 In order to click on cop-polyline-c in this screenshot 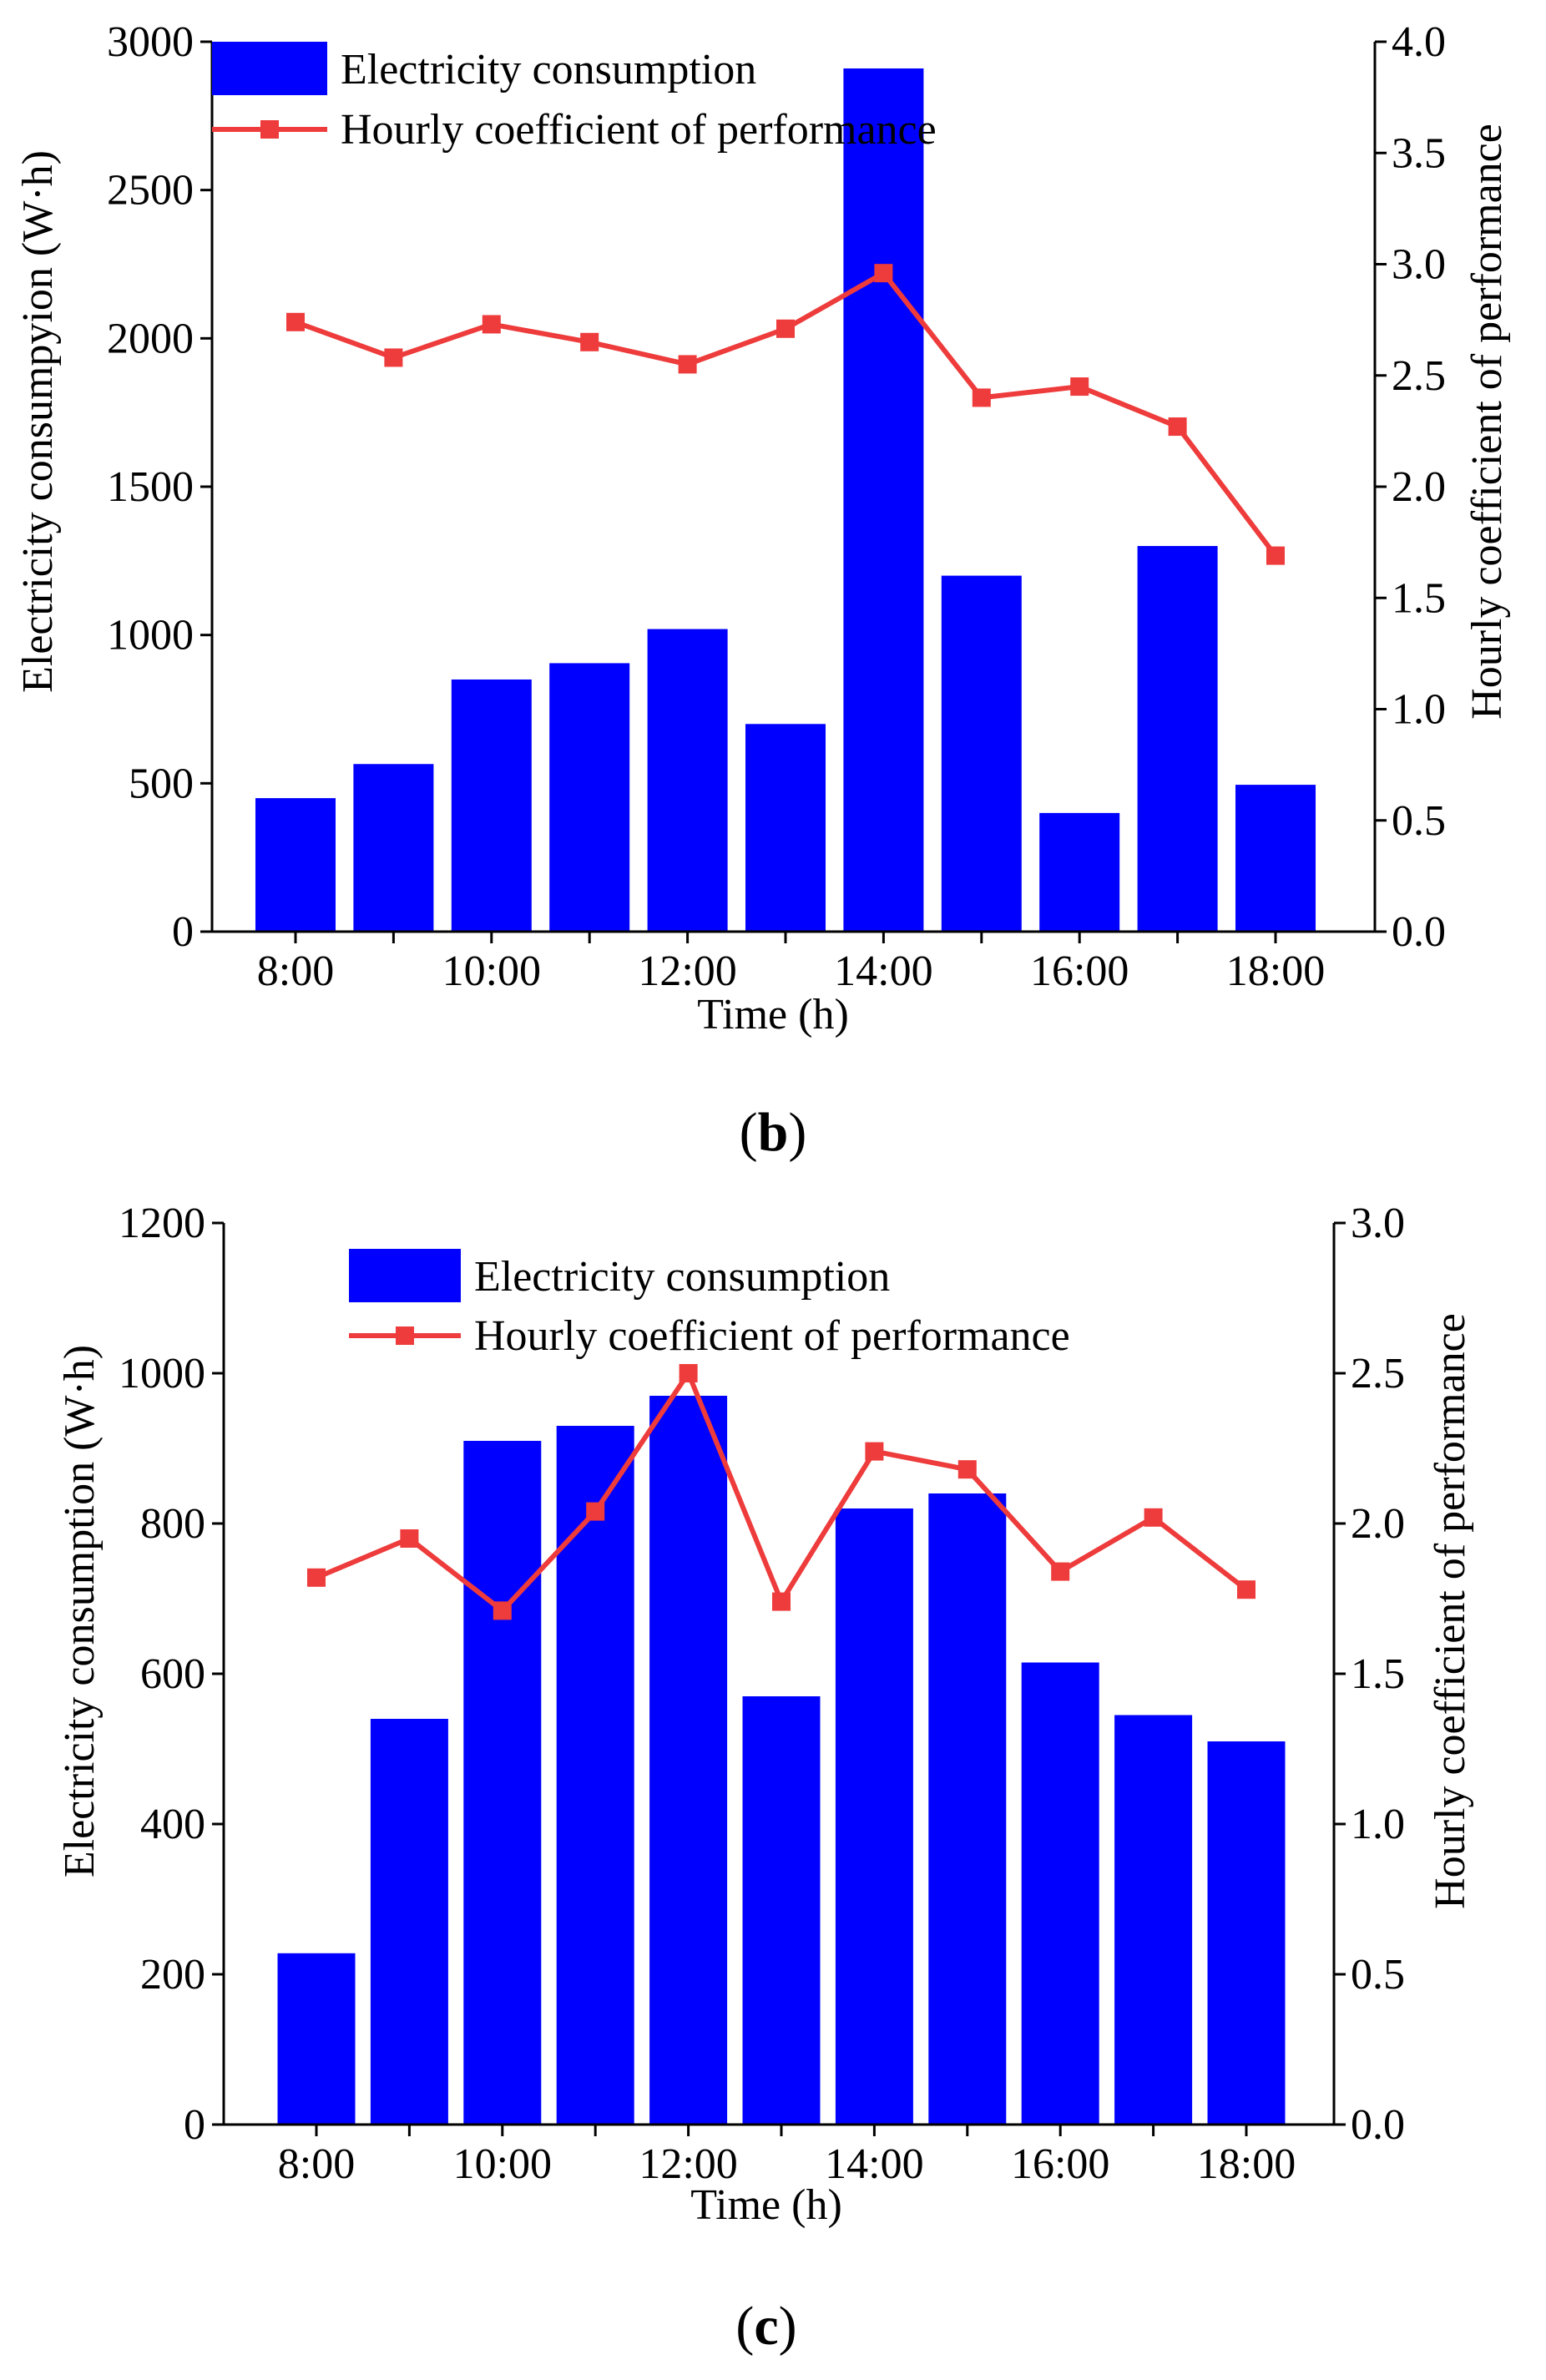, I will do `click(781, 1492)`.